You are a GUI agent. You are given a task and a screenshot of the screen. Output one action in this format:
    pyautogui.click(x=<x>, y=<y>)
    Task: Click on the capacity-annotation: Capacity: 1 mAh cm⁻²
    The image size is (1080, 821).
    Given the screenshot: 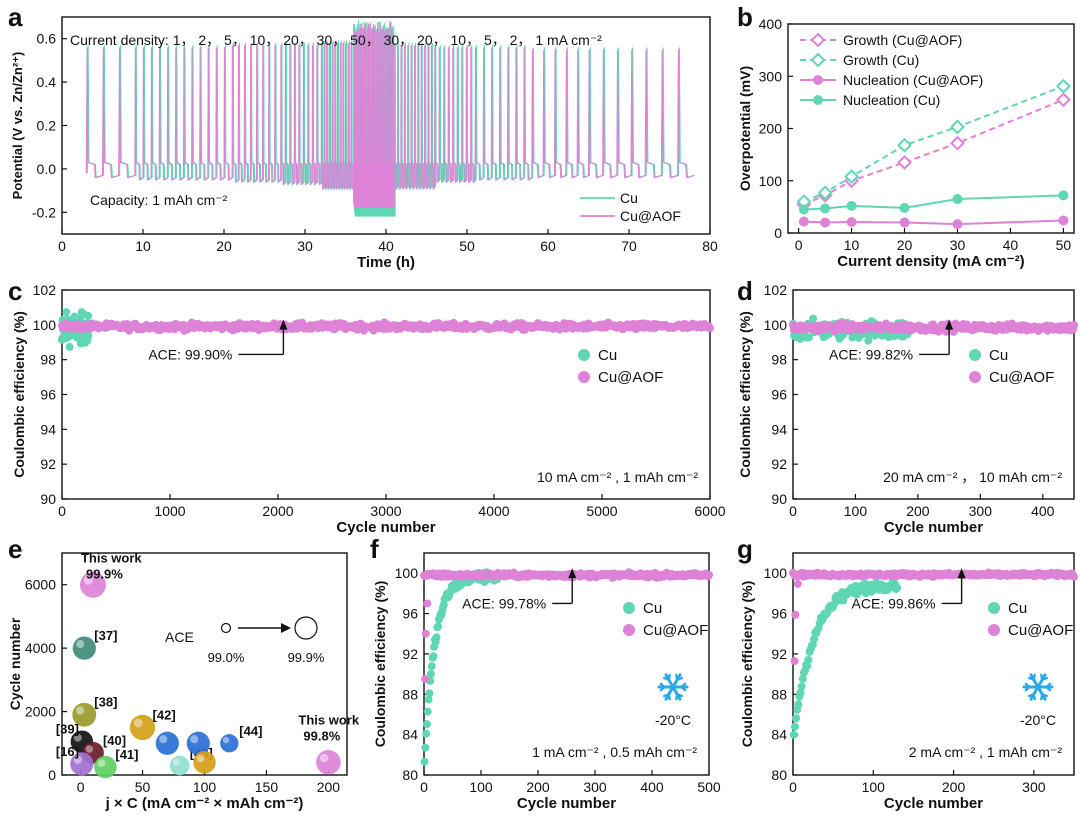 What is the action you would take?
    pyautogui.click(x=159, y=200)
    